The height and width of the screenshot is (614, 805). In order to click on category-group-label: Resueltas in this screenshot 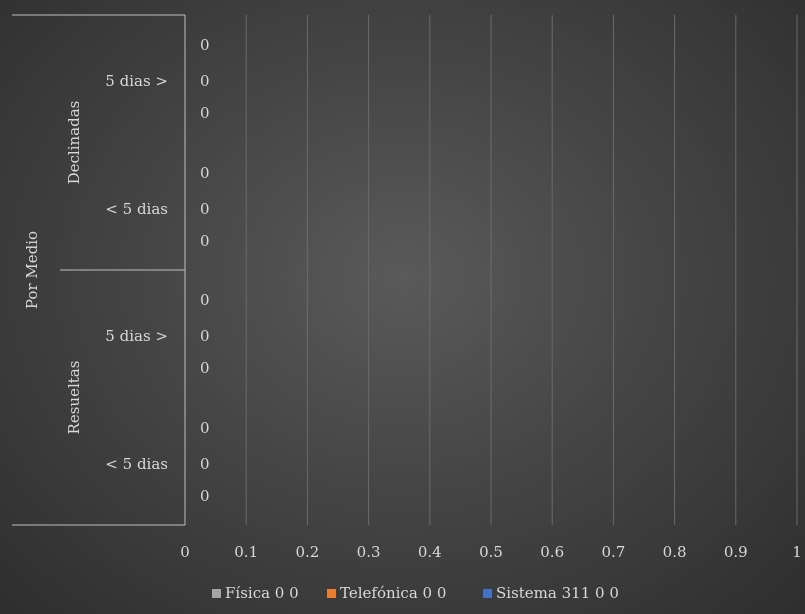, I will do `click(74, 398)`.